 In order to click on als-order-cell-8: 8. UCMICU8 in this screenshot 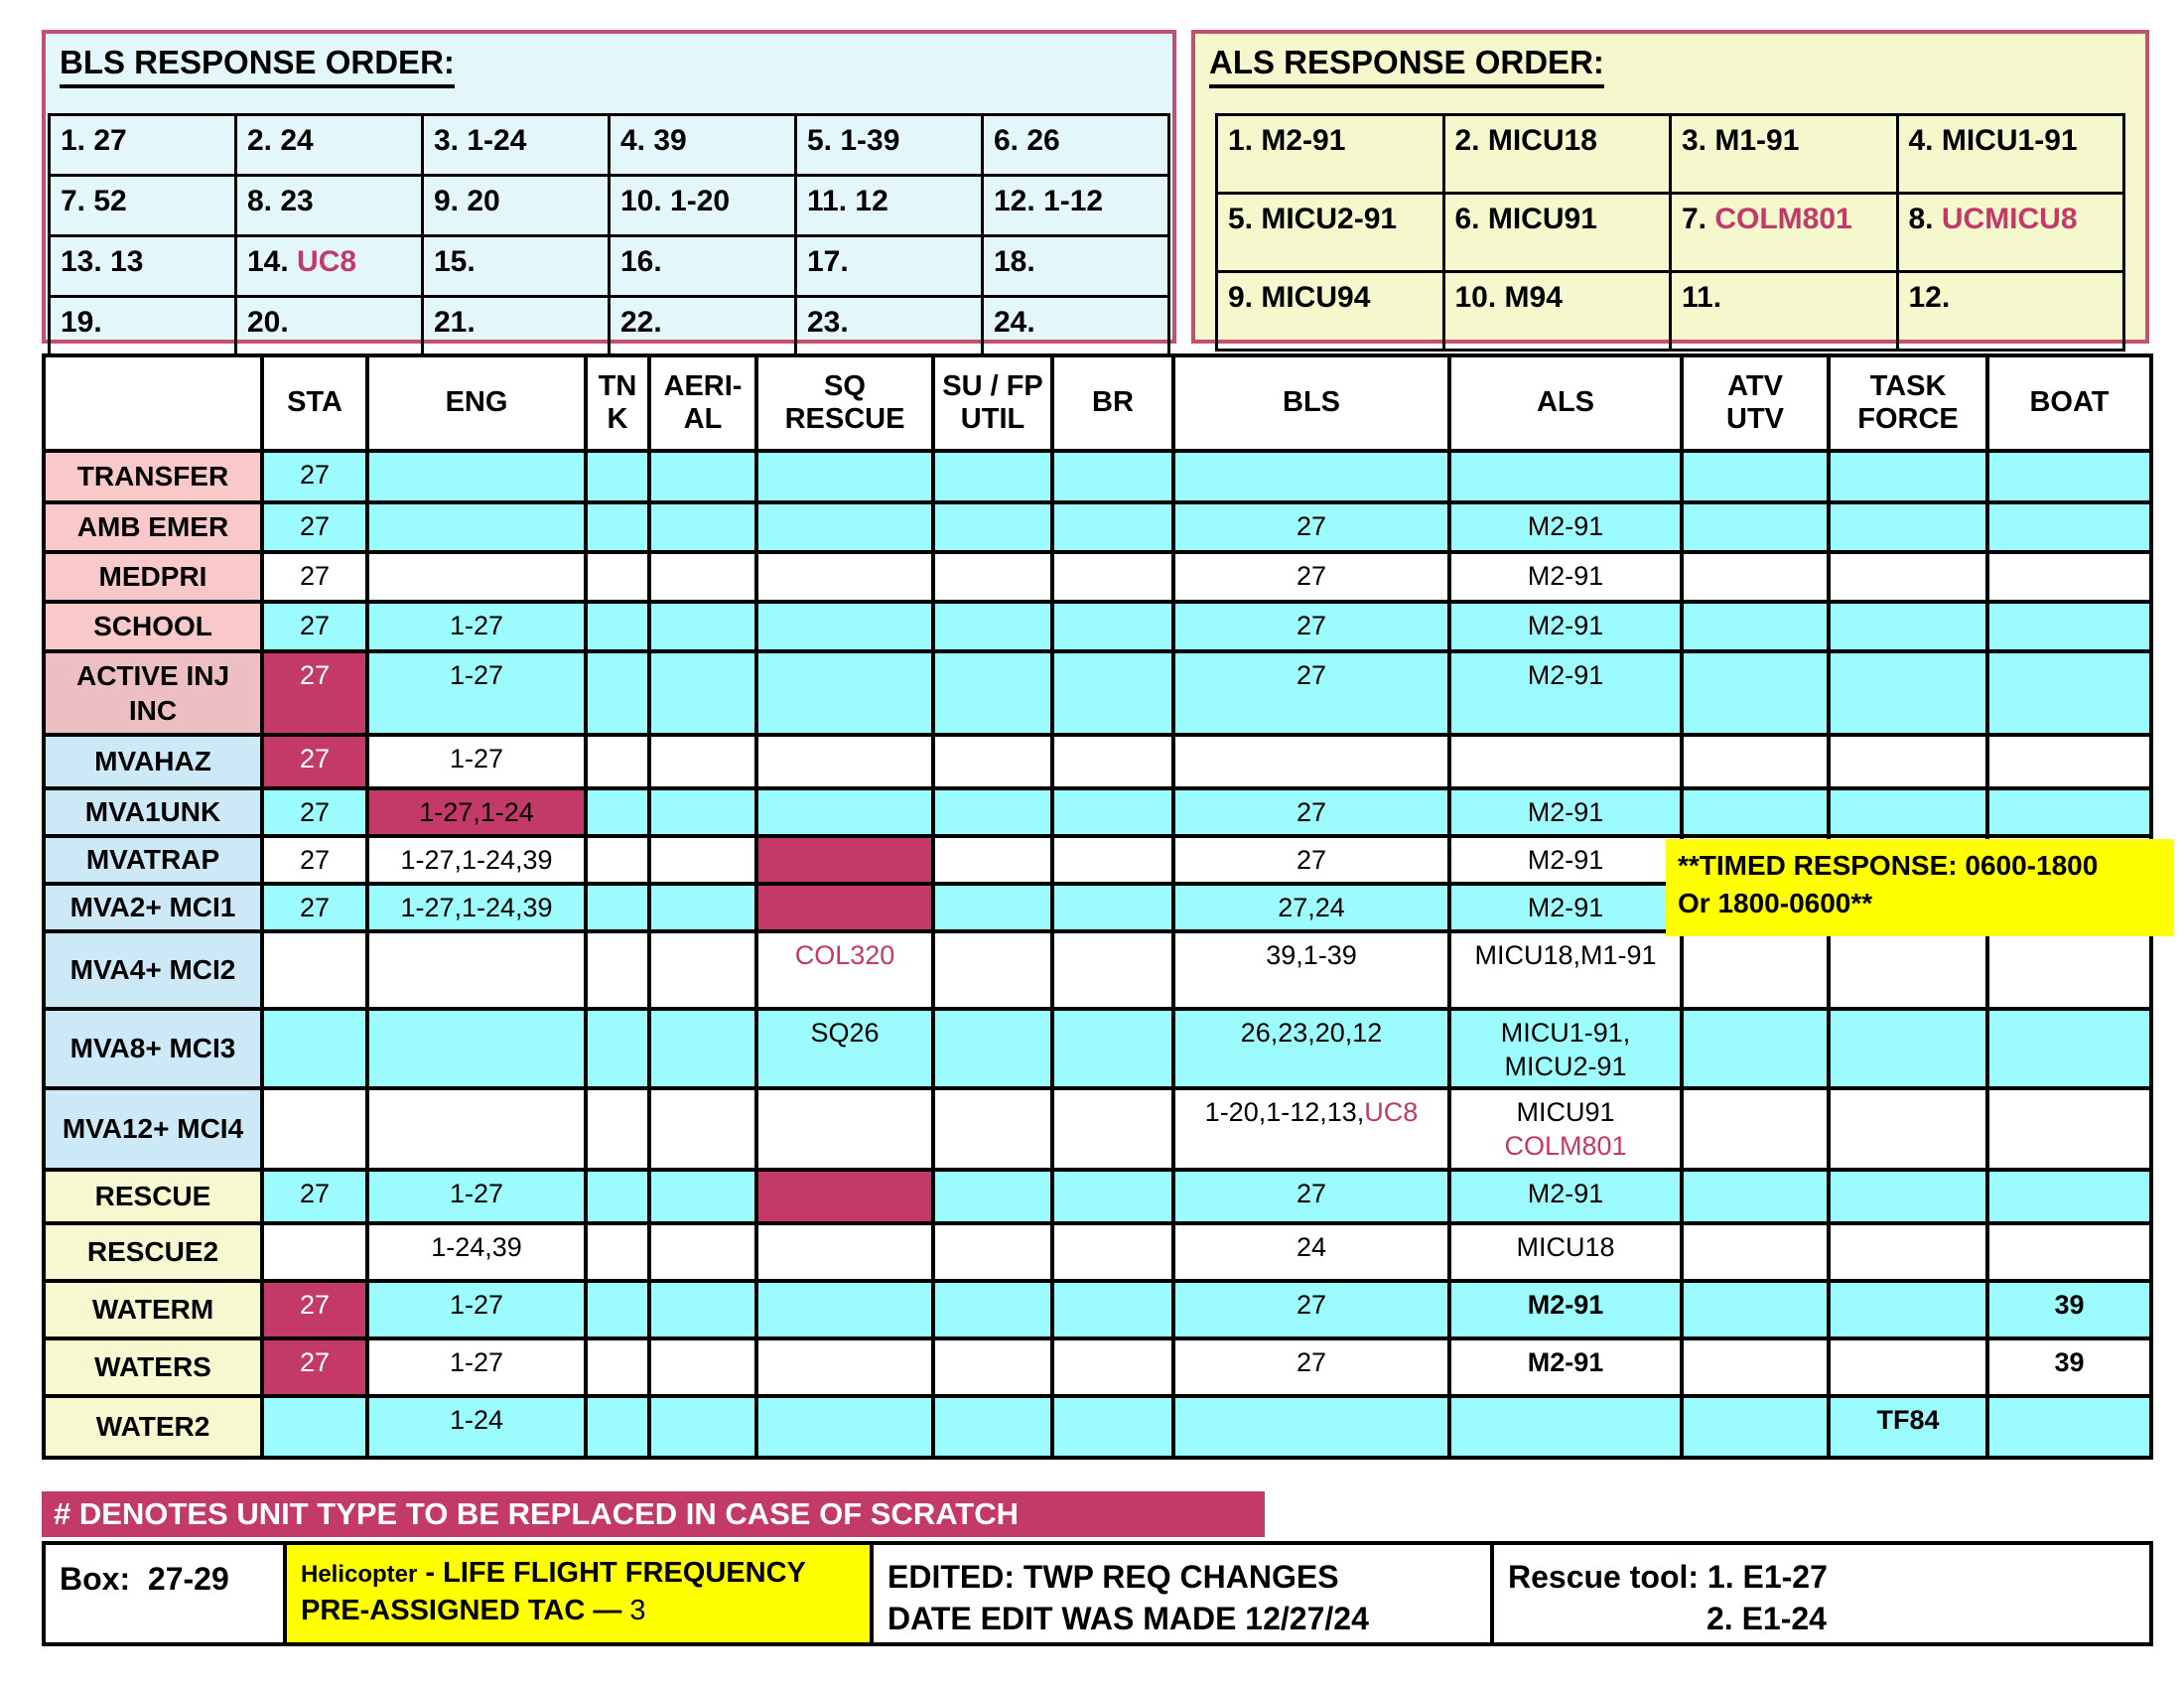, I will do `click(2010, 232)`.